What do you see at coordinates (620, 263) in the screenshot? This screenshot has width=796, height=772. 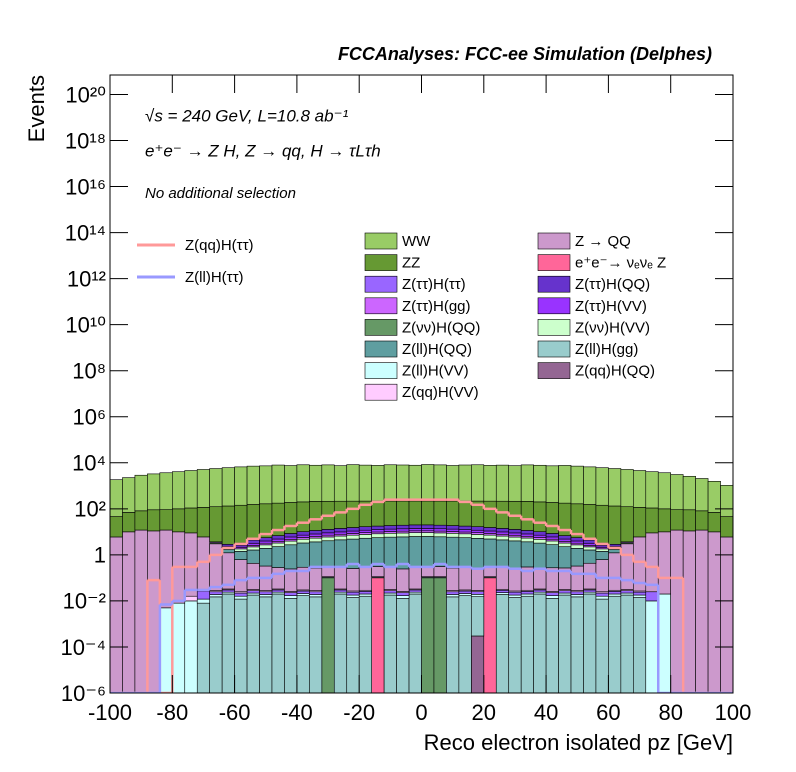 I see `legend-label: e⁺e⁻→ νₑνₑ Z` at bounding box center [620, 263].